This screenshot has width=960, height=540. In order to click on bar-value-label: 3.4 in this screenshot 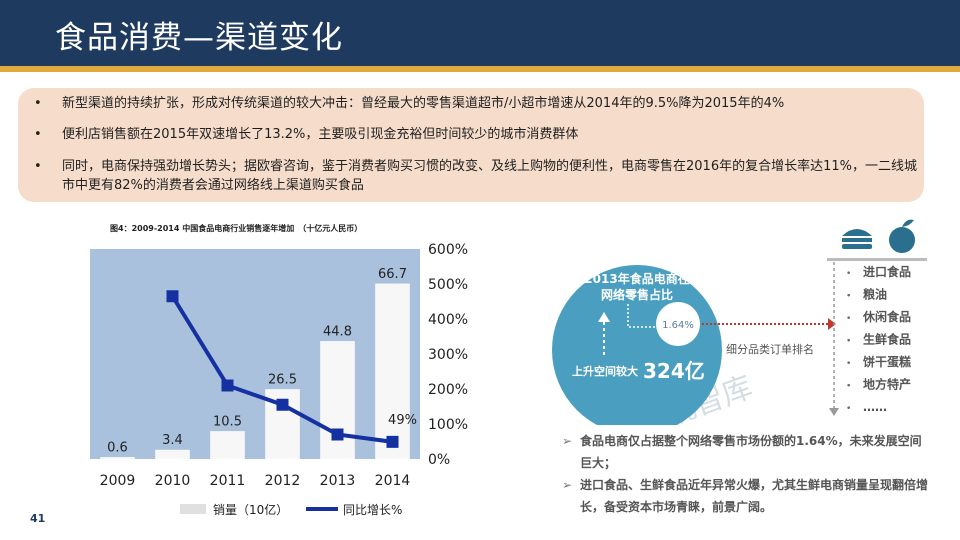, I will do `click(172, 440)`.